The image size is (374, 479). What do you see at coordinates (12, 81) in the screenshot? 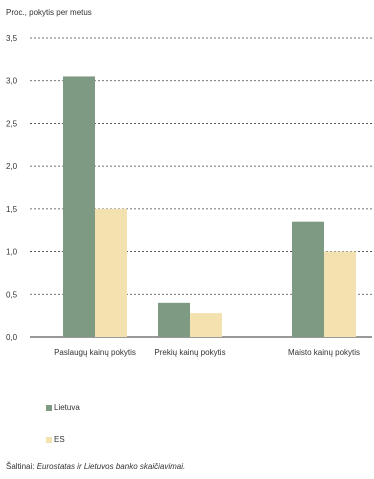
I see `y-tick-label: 3,0` at bounding box center [12, 81].